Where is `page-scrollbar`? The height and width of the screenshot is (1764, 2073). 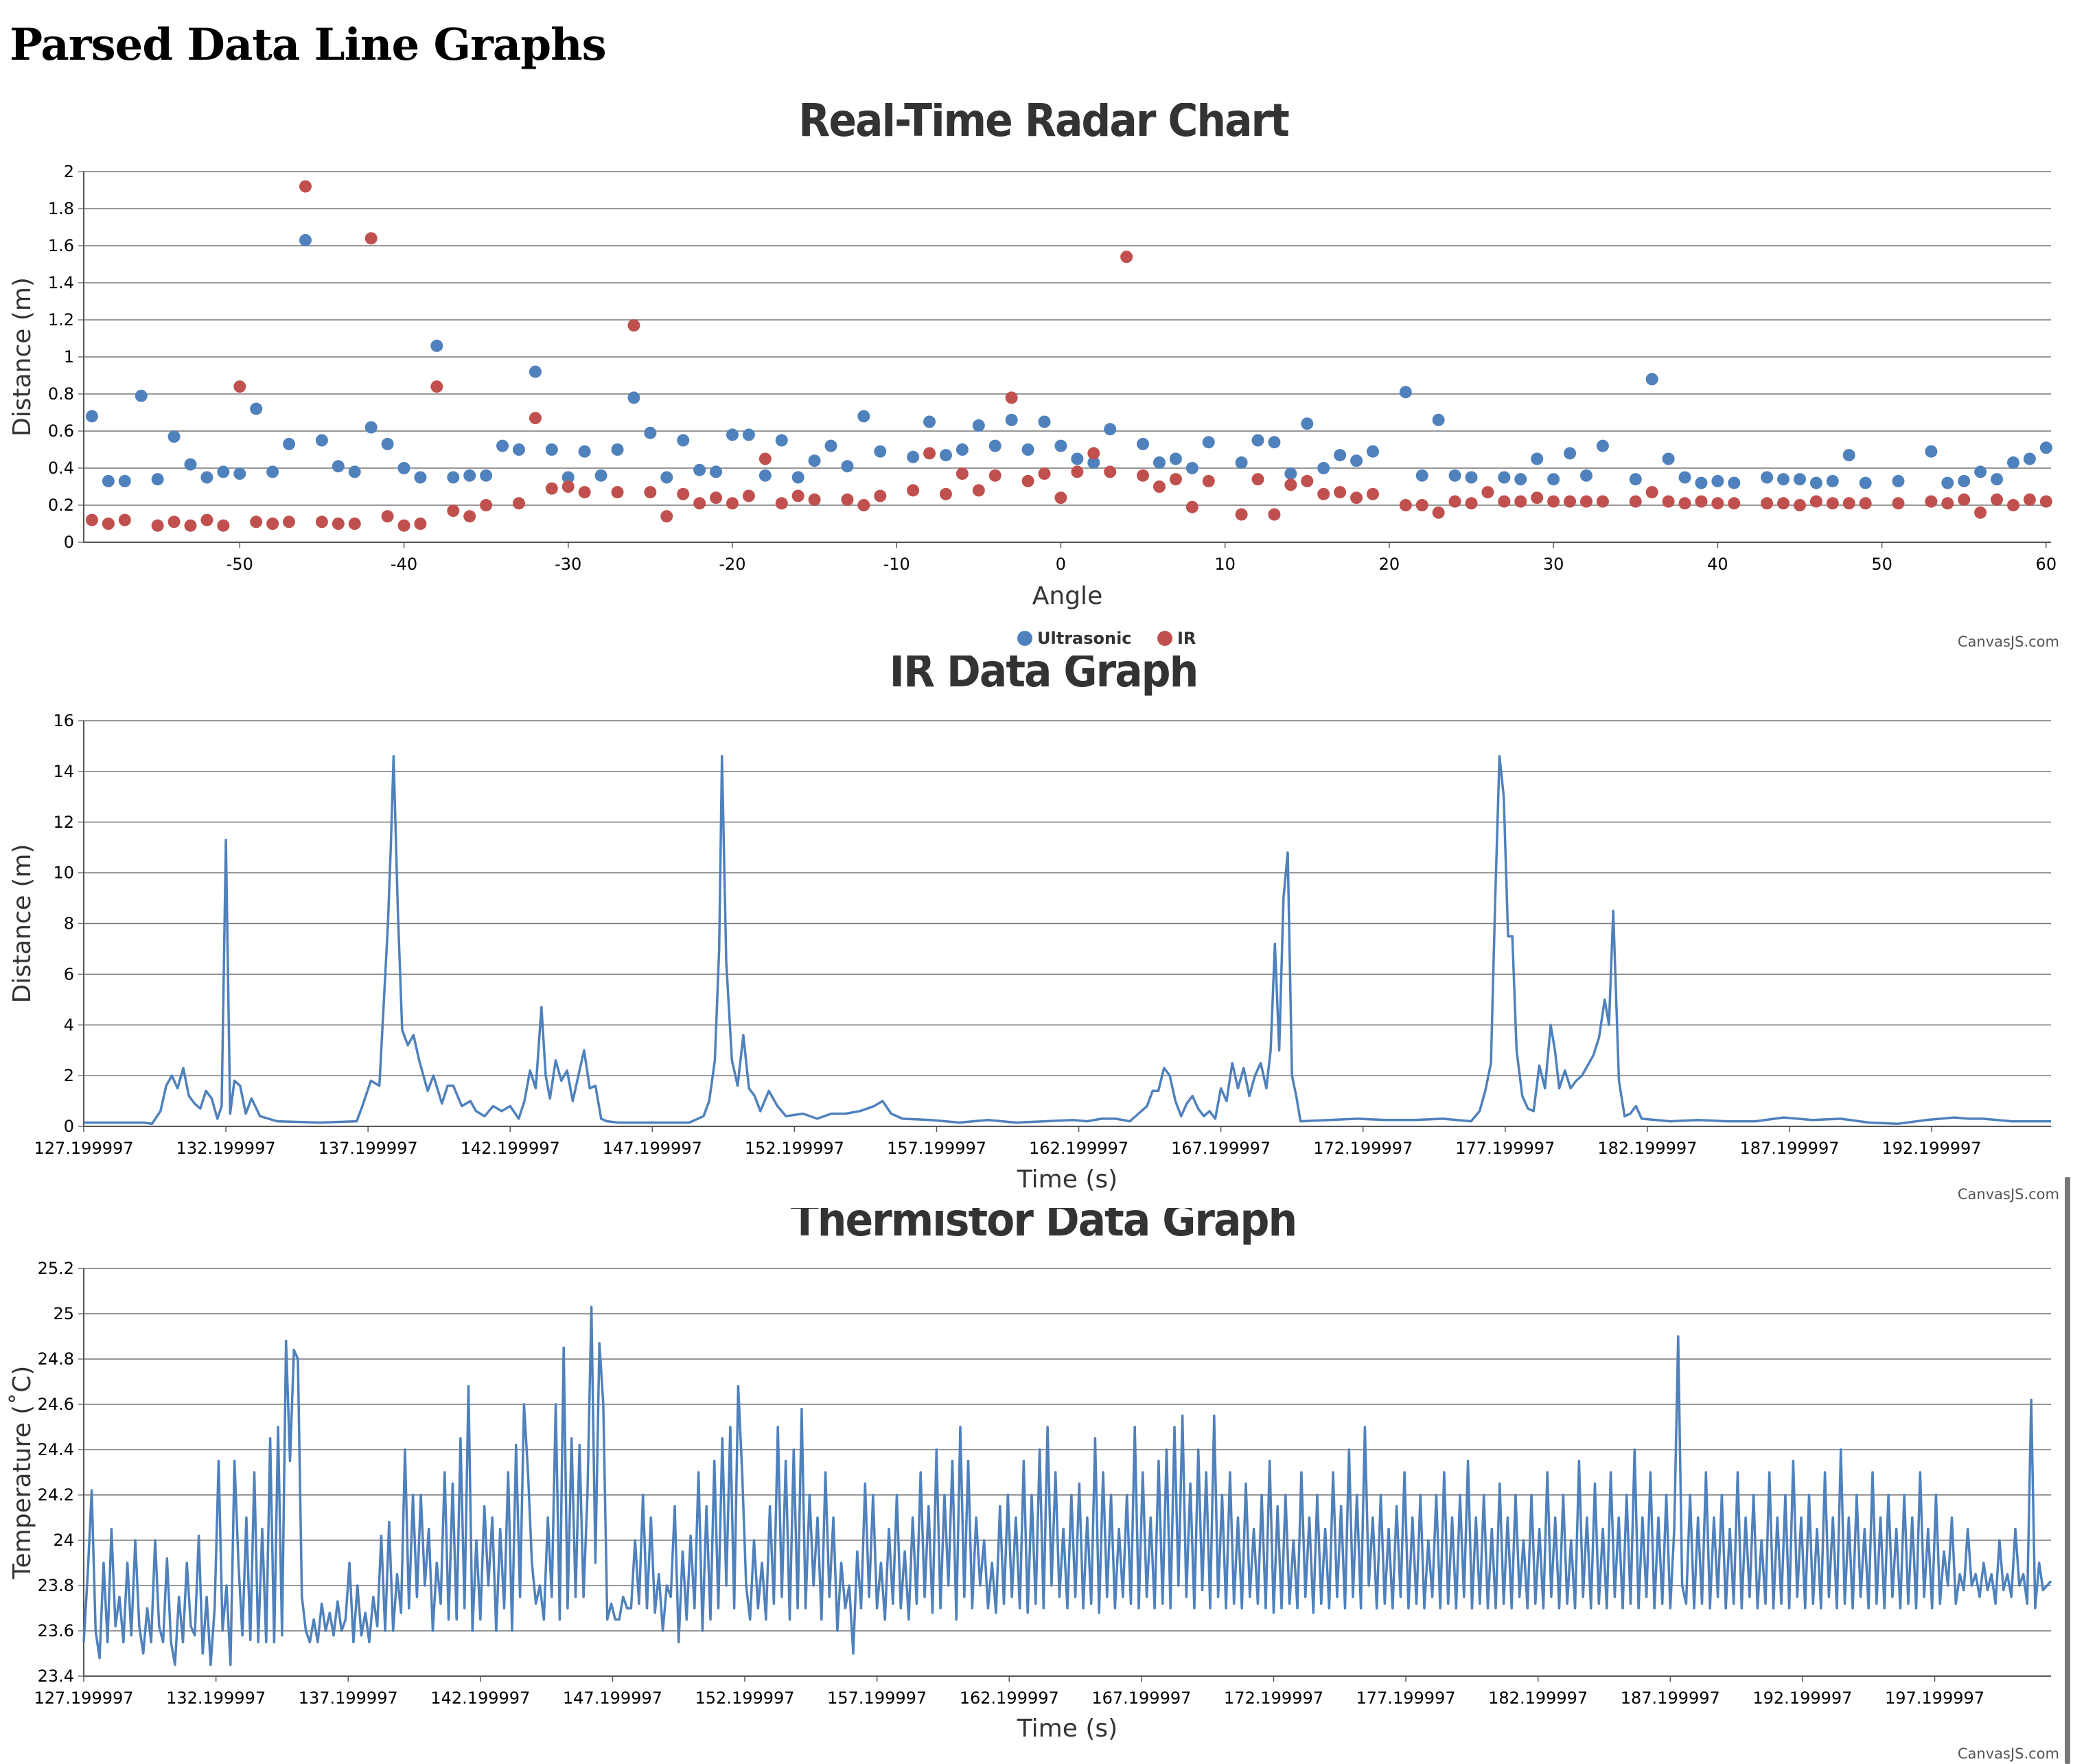
page-scrollbar is located at coordinates (2067, 1470).